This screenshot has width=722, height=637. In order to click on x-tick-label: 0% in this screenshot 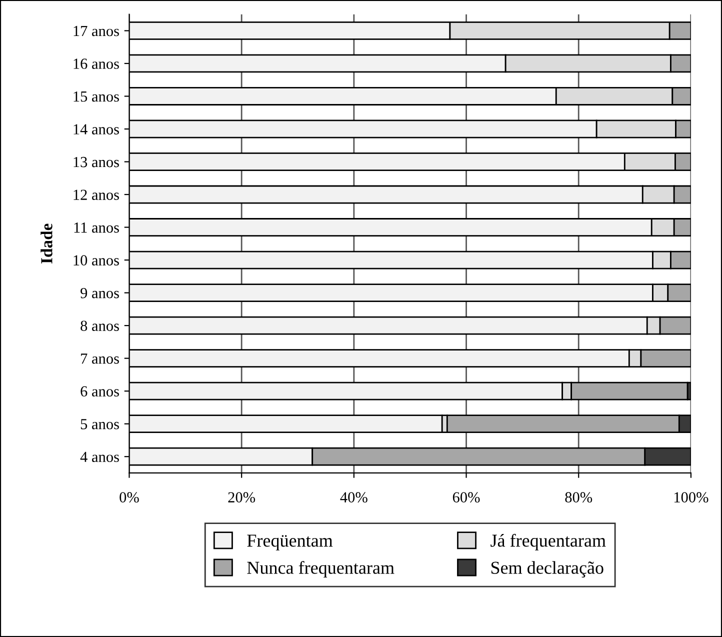, I will do `click(129, 497)`.